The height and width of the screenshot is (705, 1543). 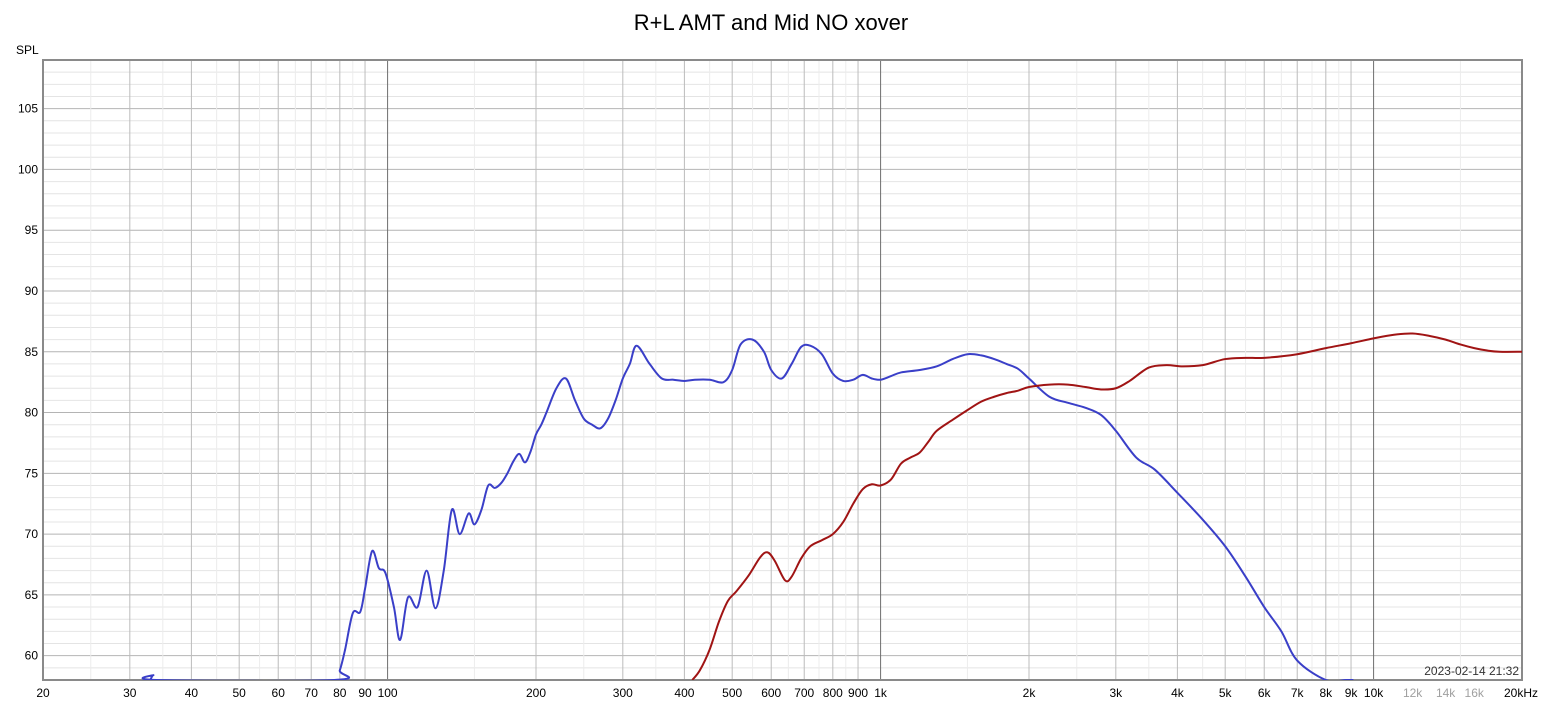 I want to click on x-tick-label: 500, so click(x=732, y=693).